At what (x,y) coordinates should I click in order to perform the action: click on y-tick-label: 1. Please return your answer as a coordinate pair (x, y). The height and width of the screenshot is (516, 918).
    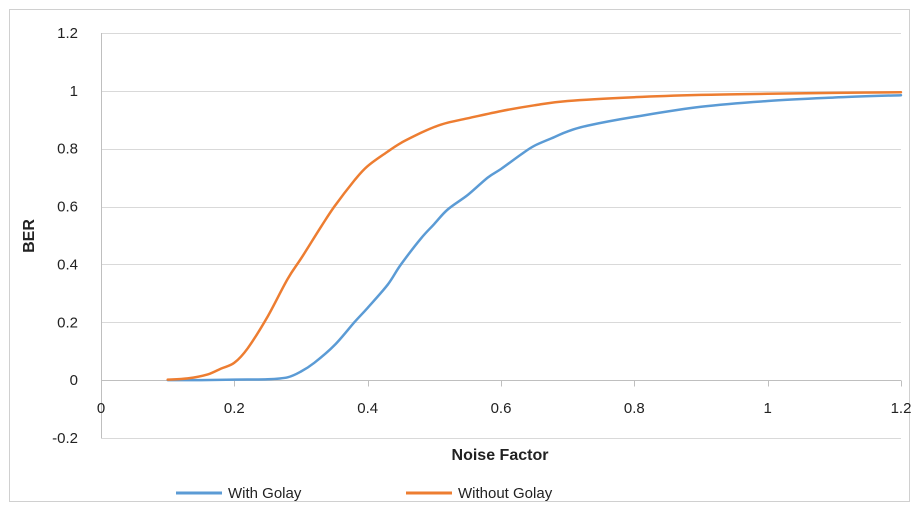
    Looking at the image, I should click on (74, 91).